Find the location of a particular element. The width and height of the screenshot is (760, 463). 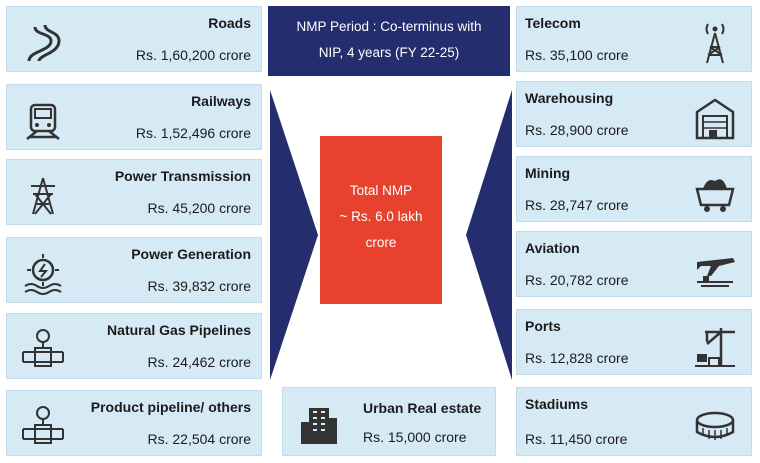

railways-label: Railways is located at coordinates (221, 101).